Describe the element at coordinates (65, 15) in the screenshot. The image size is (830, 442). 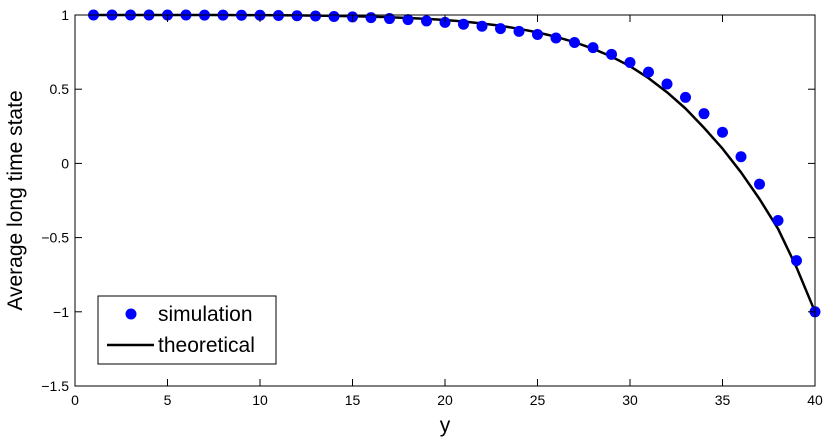
I see `y-tick-label: 1` at that location.